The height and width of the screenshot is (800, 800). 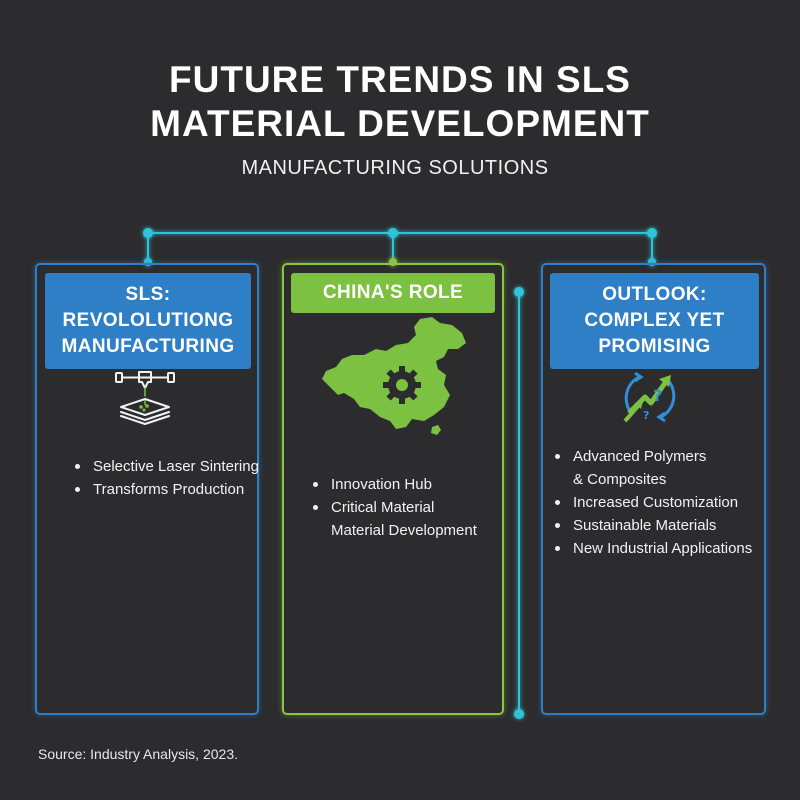 I want to click on list-item: Increased Customization, so click(x=659, y=502).